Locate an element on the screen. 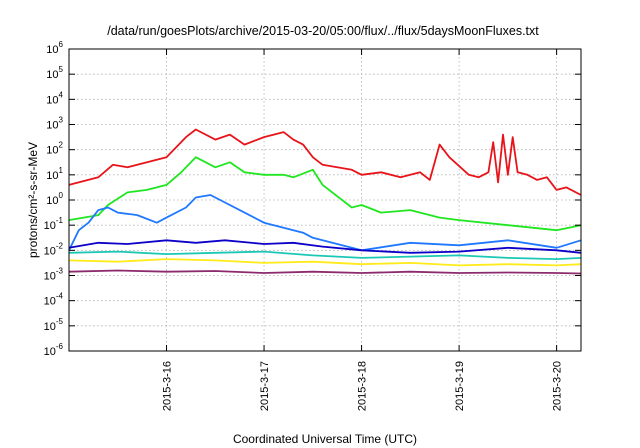 The height and width of the screenshot is (448, 640). y-tick-label: 10⁻² is located at coordinates (54, 249).